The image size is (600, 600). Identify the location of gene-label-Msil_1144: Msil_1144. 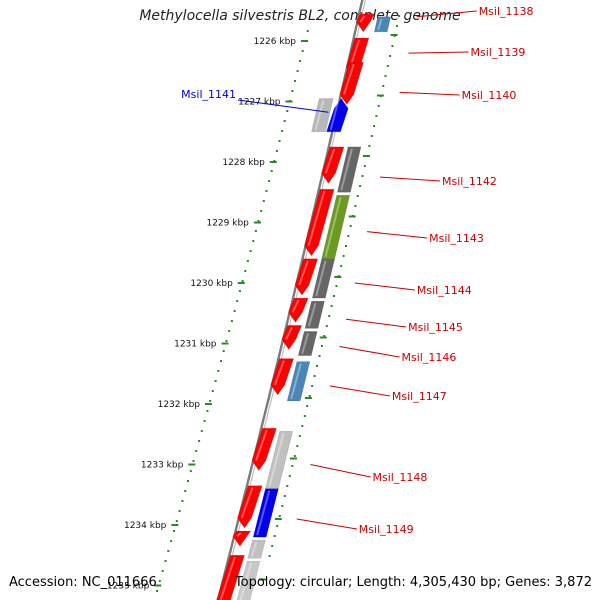
(444, 290).